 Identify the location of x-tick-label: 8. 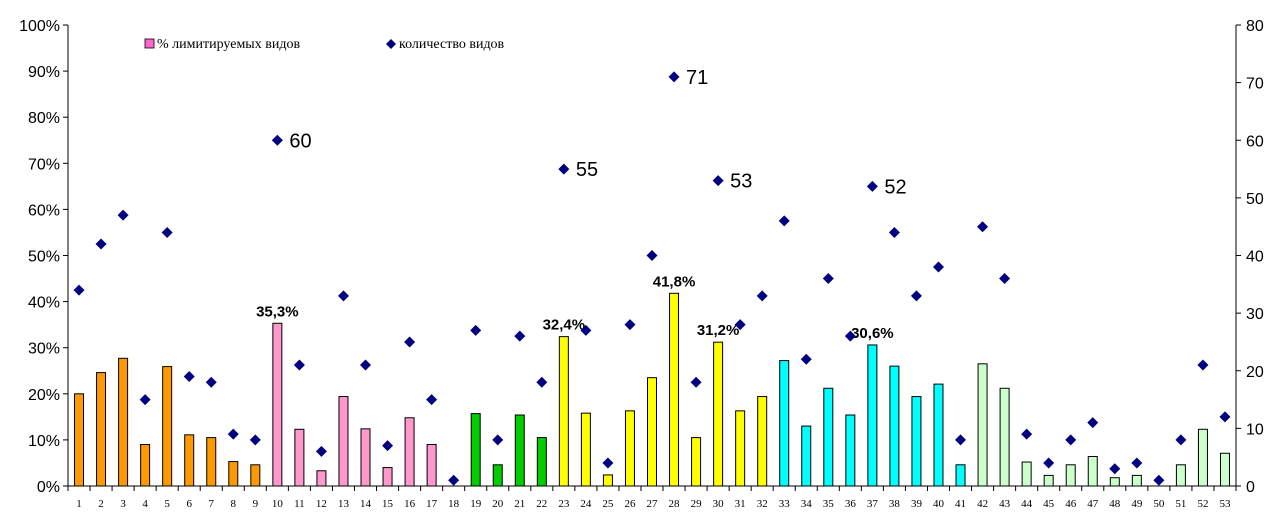
(234, 504).